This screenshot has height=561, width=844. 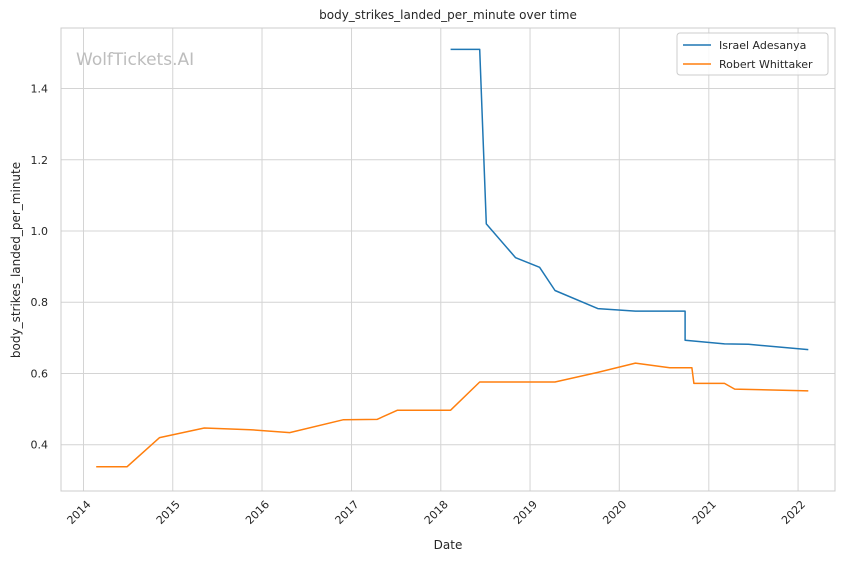 I want to click on watermark: WolfTickets.AI, so click(x=135, y=60).